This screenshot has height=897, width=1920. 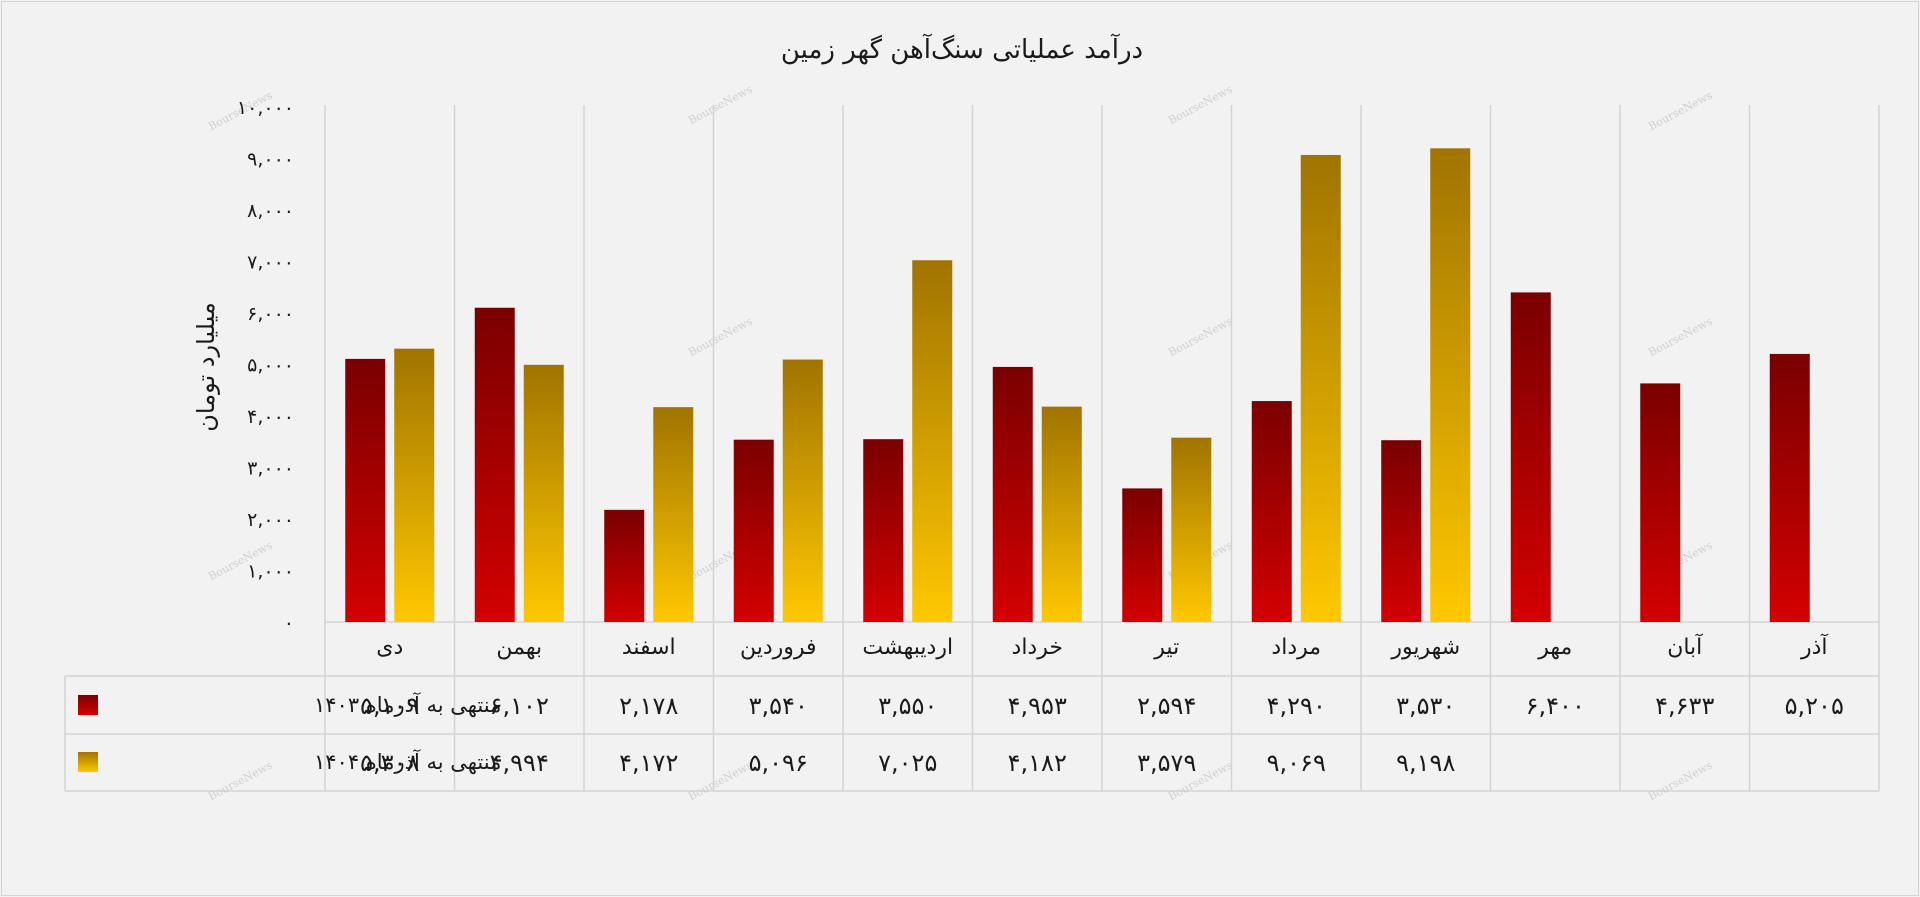 What do you see at coordinates (907, 706) in the screenshot?
I see `table-cell: ۳,۵۵۰` at bounding box center [907, 706].